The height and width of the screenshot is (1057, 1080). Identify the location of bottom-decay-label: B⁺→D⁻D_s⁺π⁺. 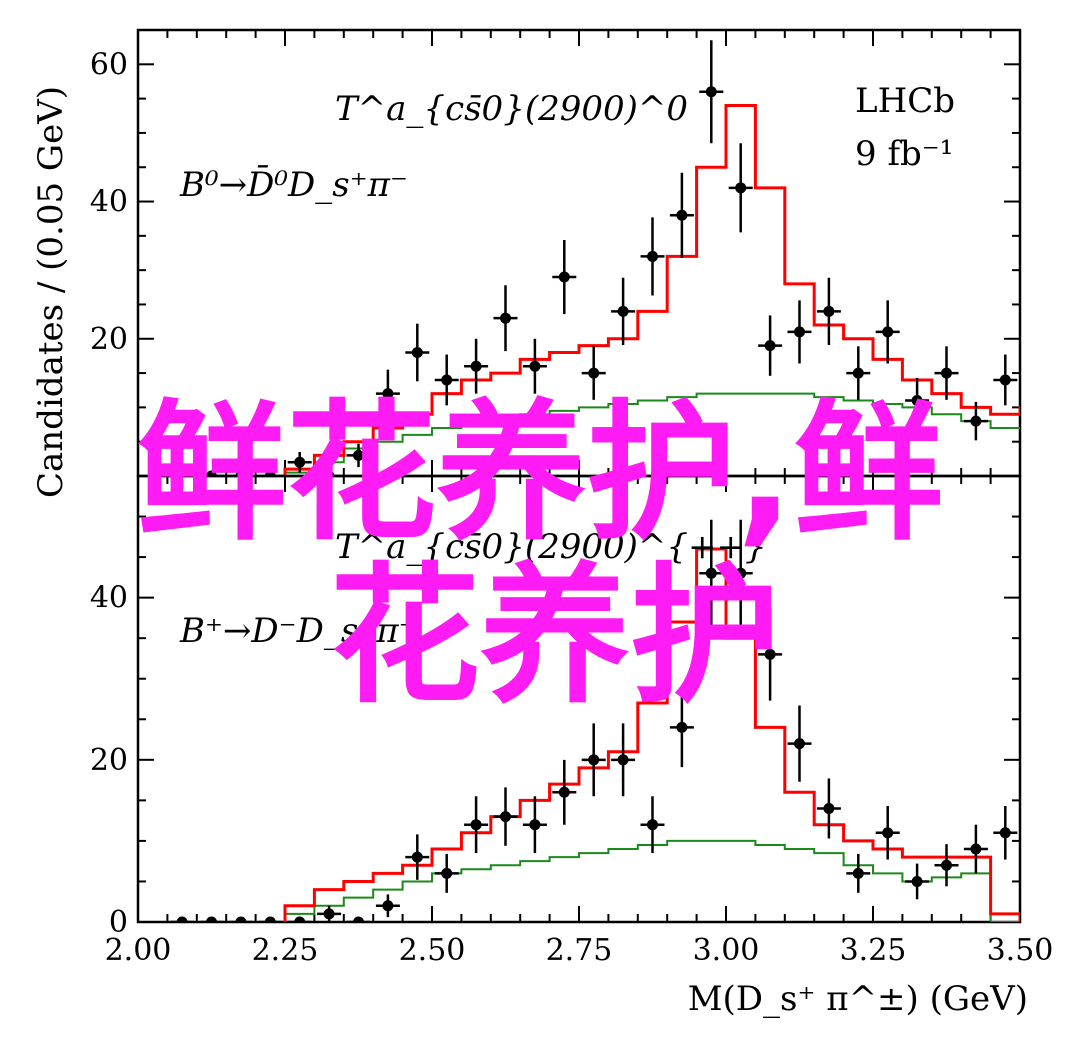
(298, 631).